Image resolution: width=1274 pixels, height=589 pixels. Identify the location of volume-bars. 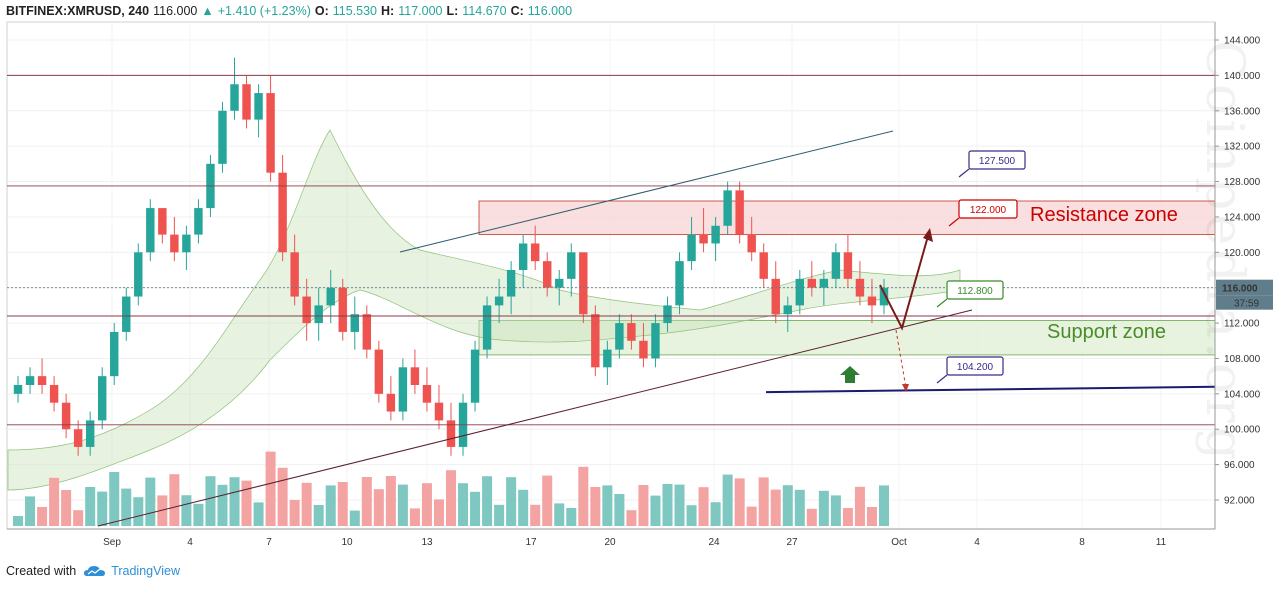
(451, 488).